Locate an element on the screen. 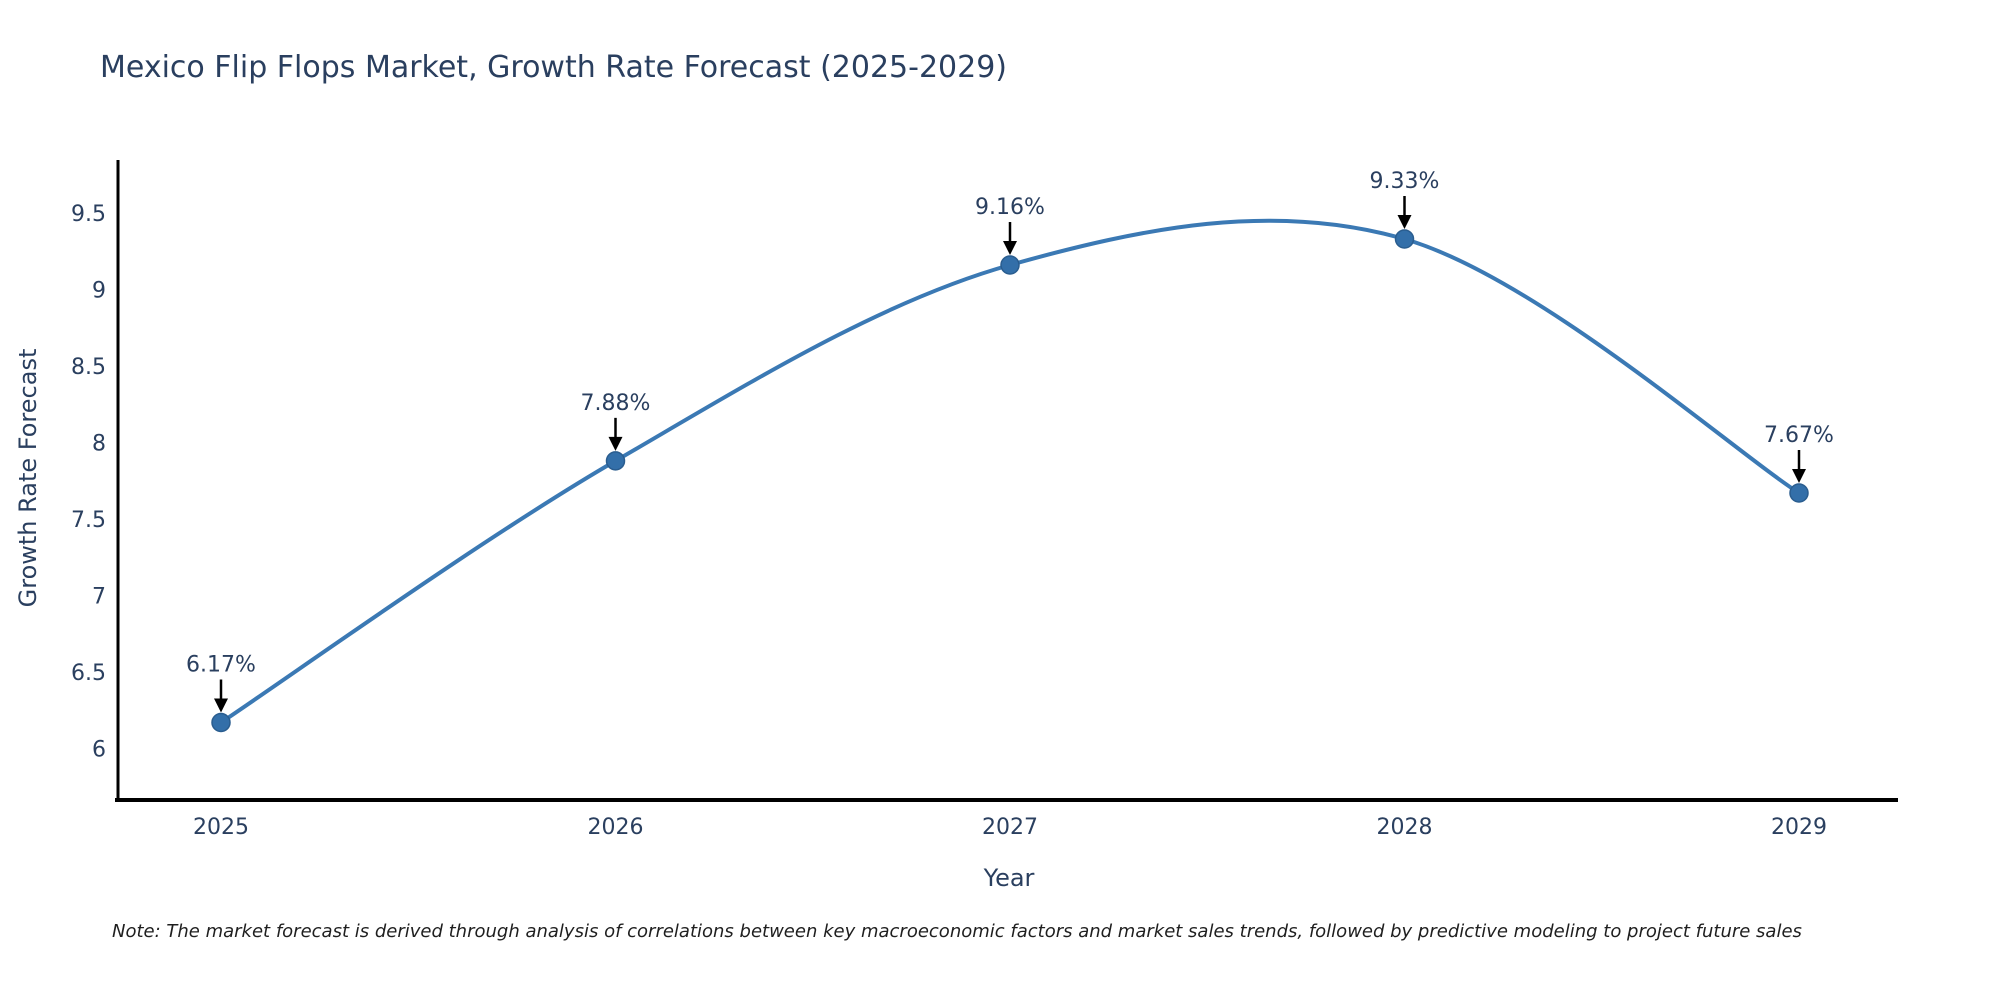 The height and width of the screenshot is (1000, 2000). x-tick-label: 2028 is located at coordinates (1405, 827).